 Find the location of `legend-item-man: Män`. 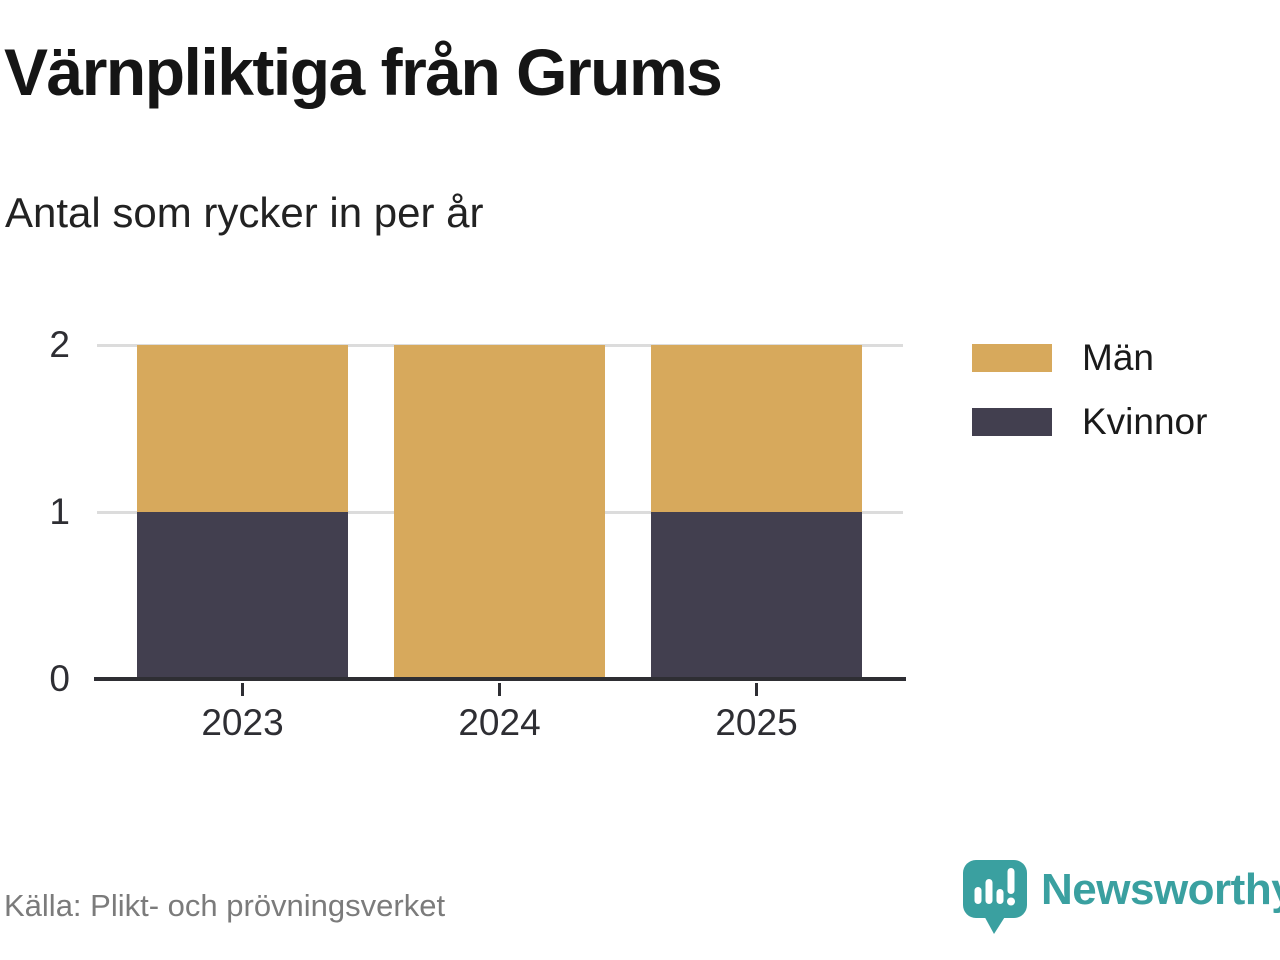

legend-item-man: Män is located at coordinates (1089, 357).